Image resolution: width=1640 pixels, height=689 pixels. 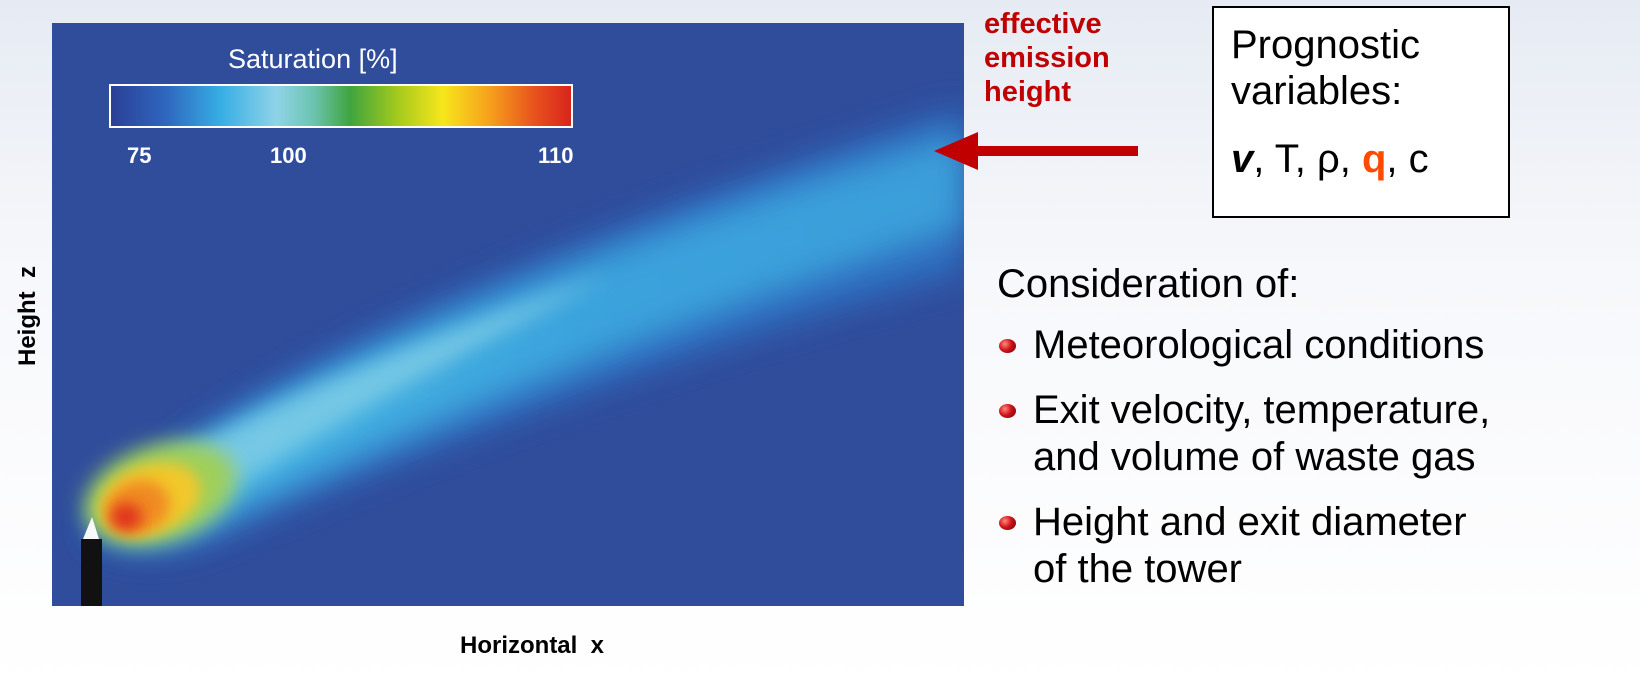 I want to click on x-axis-label: Horizontal x, so click(x=532, y=645).